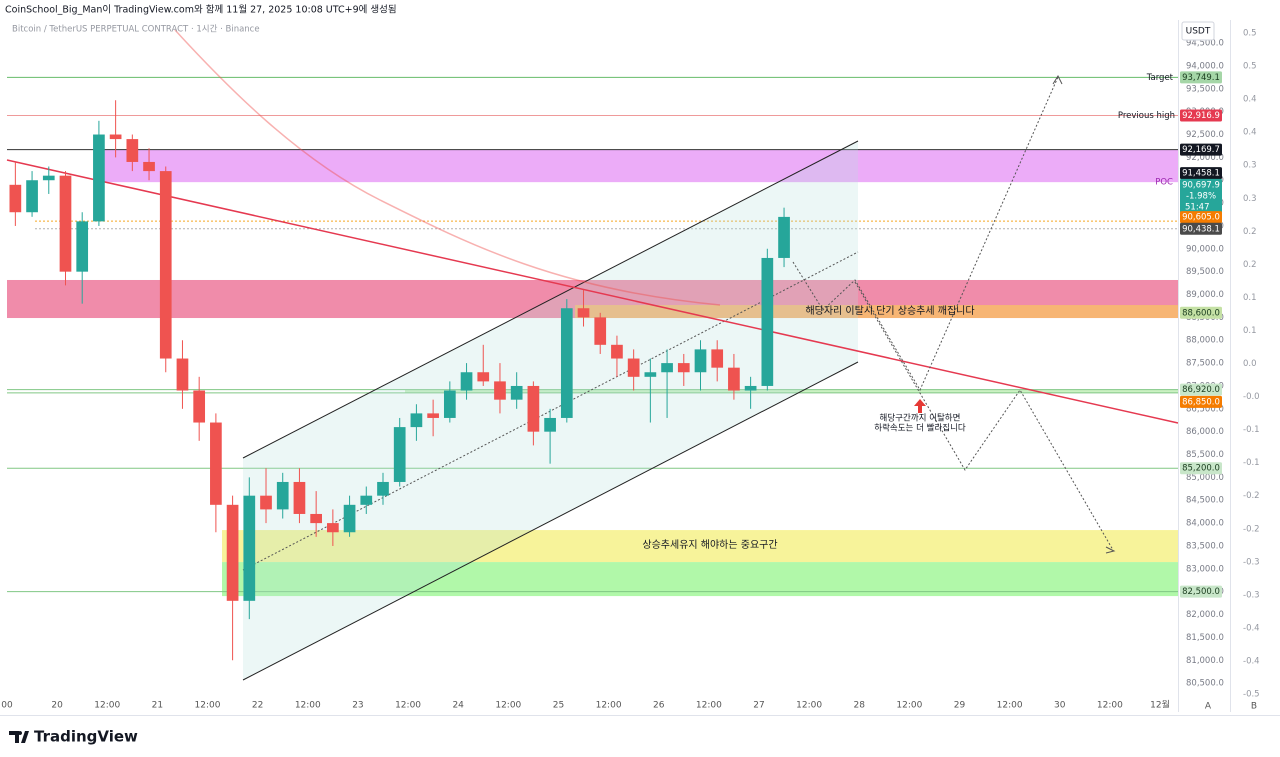 This screenshot has height=757, width=1280. I want to click on y-tick-label: 81,000.0, so click(1205, 661).